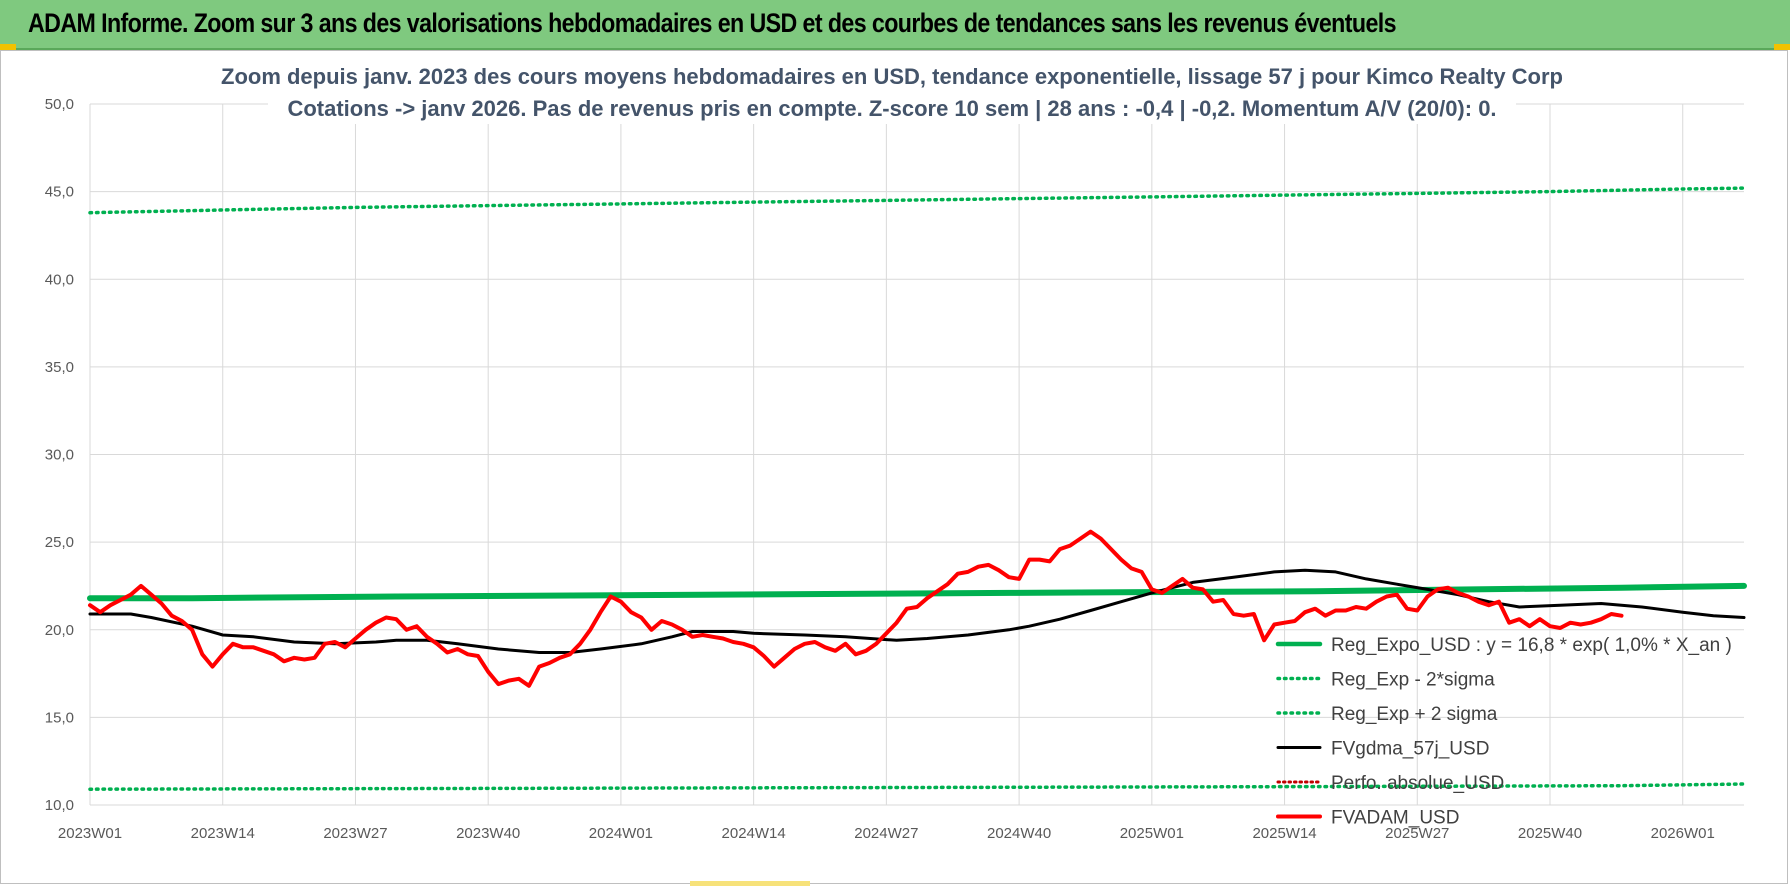 This screenshot has width=1790, height=886. Describe the element at coordinates (59, 717) in the screenshot. I see `y-tick-label: 15,0` at that location.